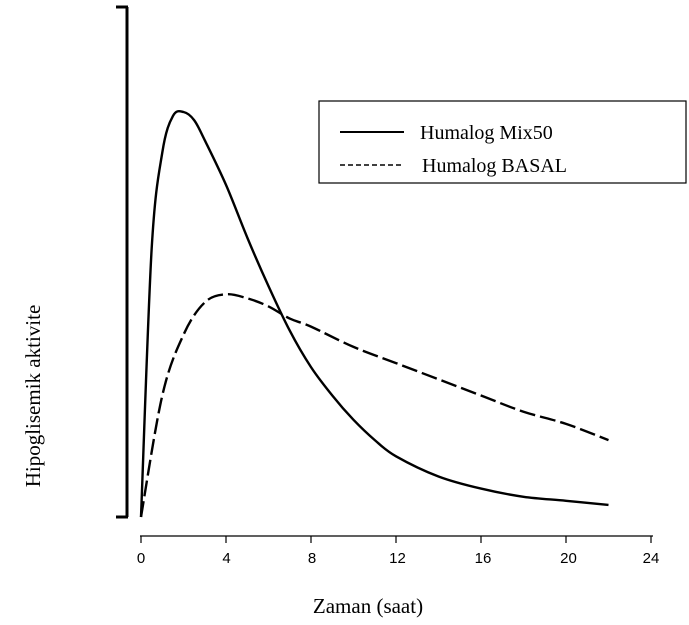 Image resolution: width=689 pixels, height=625 pixels. Describe the element at coordinates (368, 606) in the screenshot. I see `x-axis-title: Zaman (saat)` at that location.